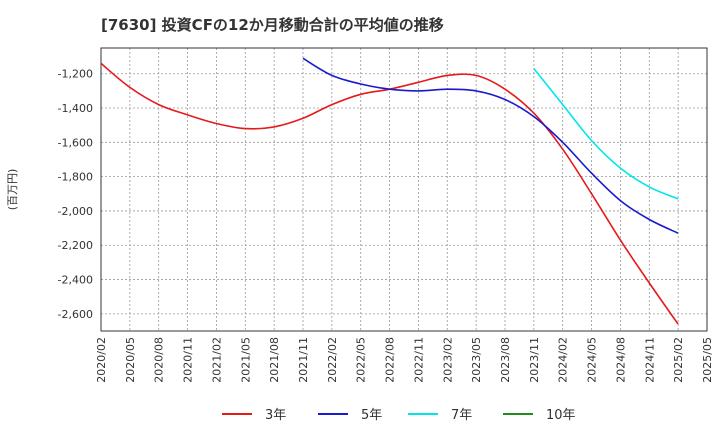  I want to click on x-tick-label: 2022/02, so click(332, 360).